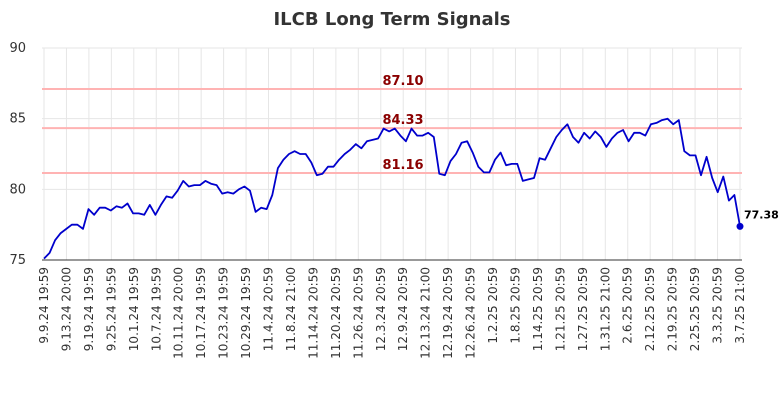  Describe the element at coordinates (313, 313) in the screenshot. I see `x-tick-label: 11.14.24 20:59` at that location.